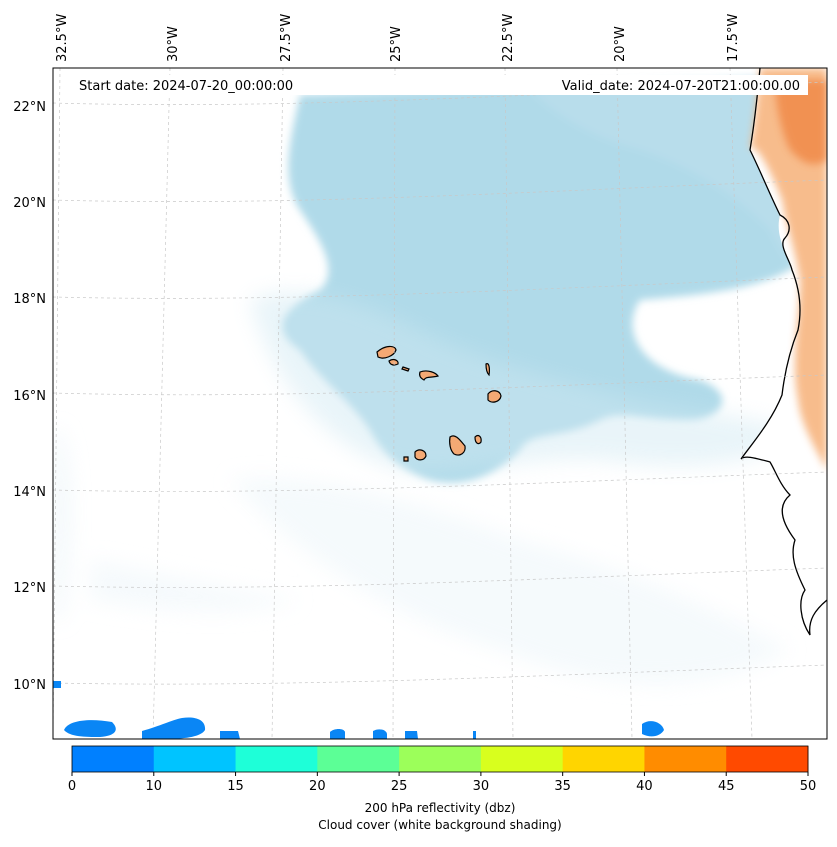 This screenshot has width=837, height=847. Describe the element at coordinates (173, 44) in the screenshot. I see `lon-label: 30°W` at that location.